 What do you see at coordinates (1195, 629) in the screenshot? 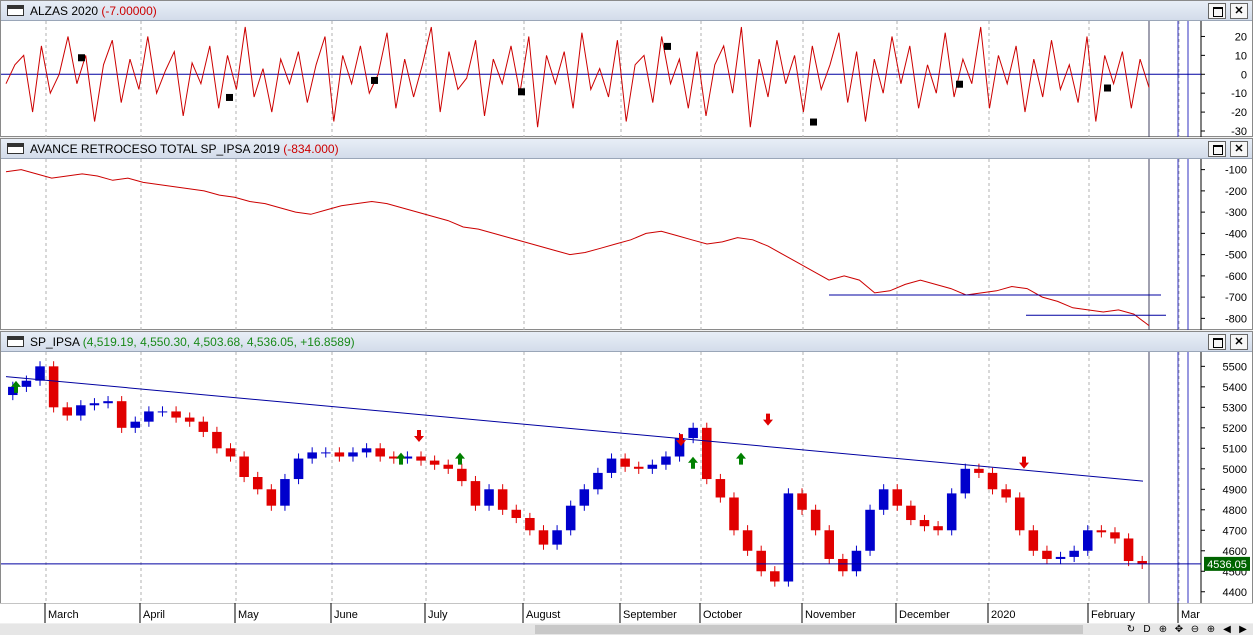
I see `zoom-out-icon: ⊖` at bounding box center [1195, 629].